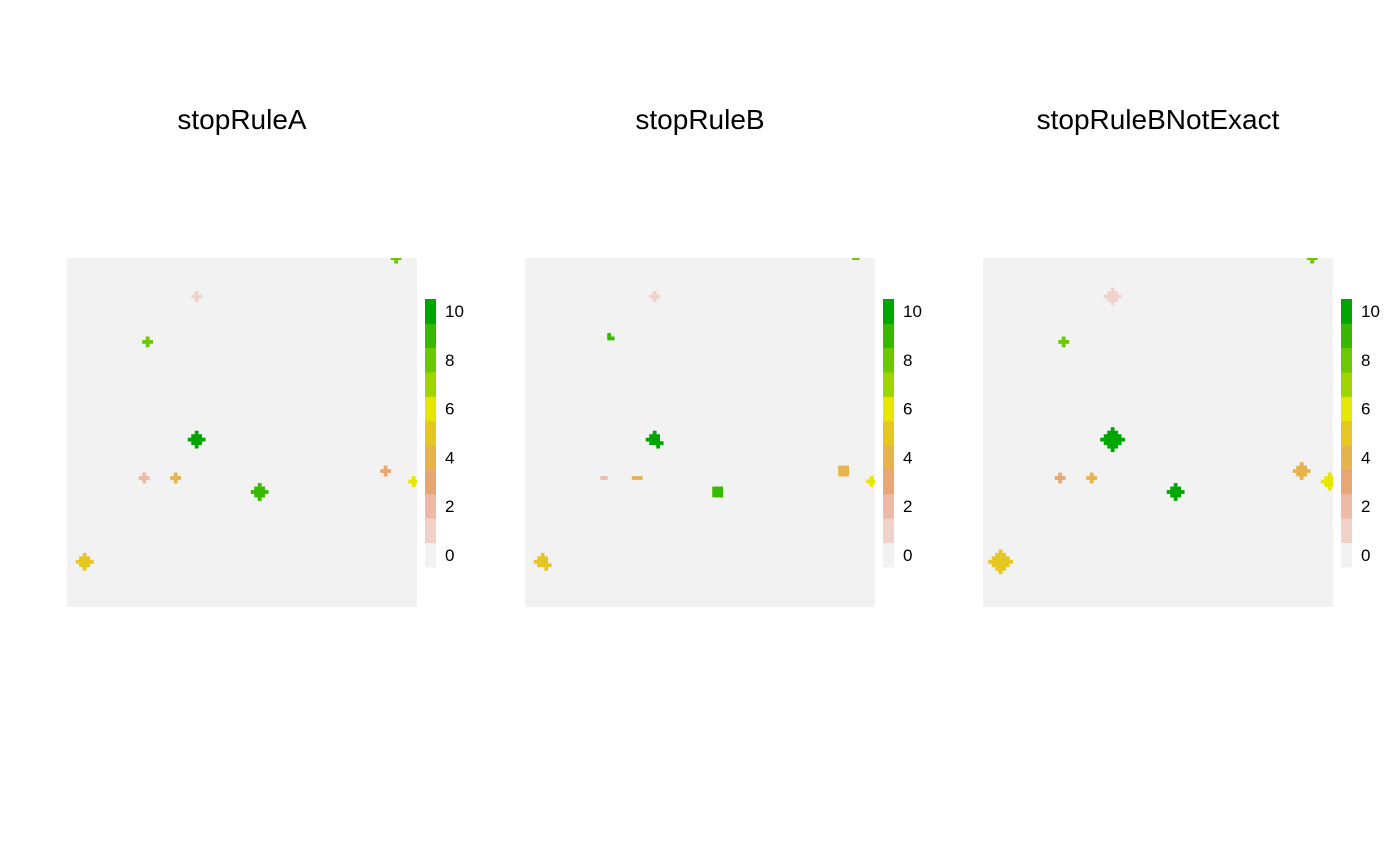 The image size is (1400, 865). What do you see at coordinates (907, 457) in the screenshot?
I see `legend-tick-label: 4` at bounding box center [907, 457].